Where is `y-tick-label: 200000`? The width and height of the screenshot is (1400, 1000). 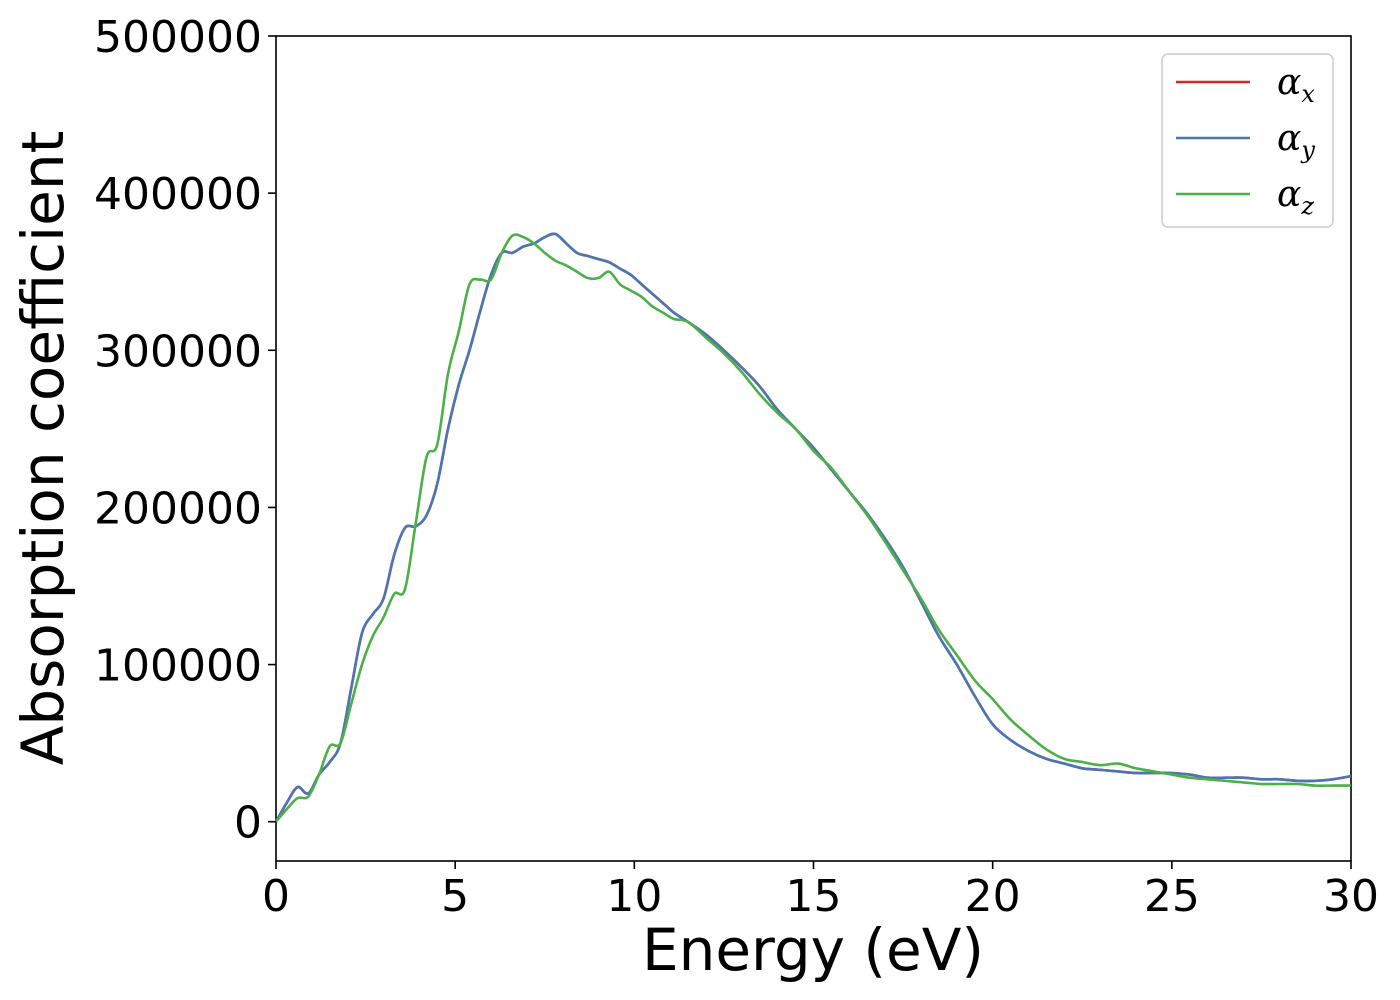 y-tick-label: 200000 is located at coordinates (178, 508).